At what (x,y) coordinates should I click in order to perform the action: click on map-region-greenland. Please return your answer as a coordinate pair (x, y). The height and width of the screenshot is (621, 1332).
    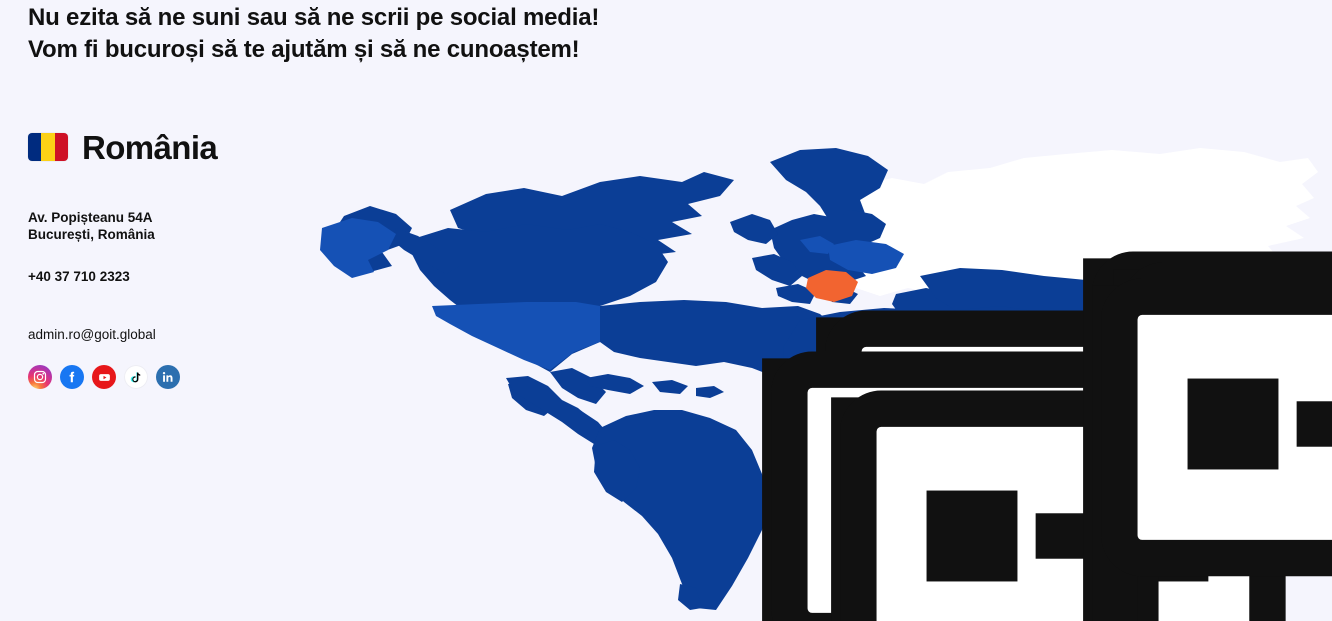
    Looking at the image, I should click on (829, 188).